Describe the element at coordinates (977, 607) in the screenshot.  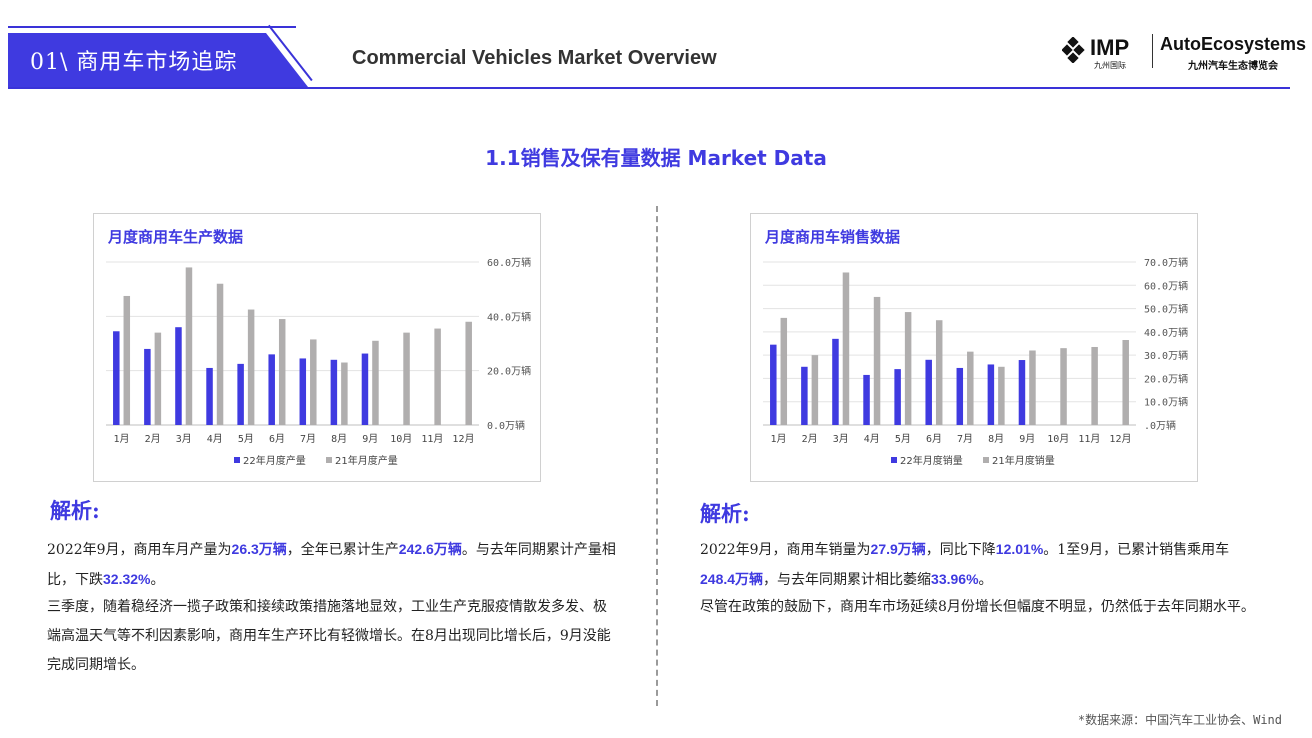
I see `right-analysis-para-2: 尽管在政策的鼓励下，商用车市场延续8月份增长但幅度不明显，仍然低于去年同期水平。` at that location.